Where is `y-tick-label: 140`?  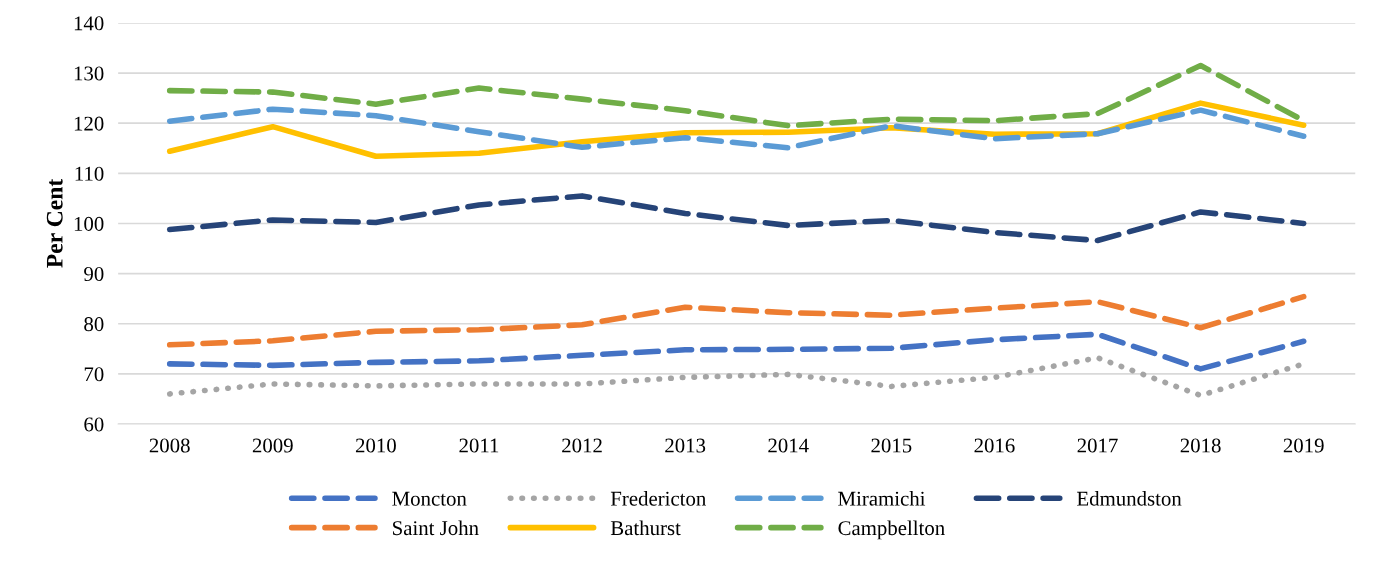
y-tick-label: 140 is located at coordinates (89, 23).